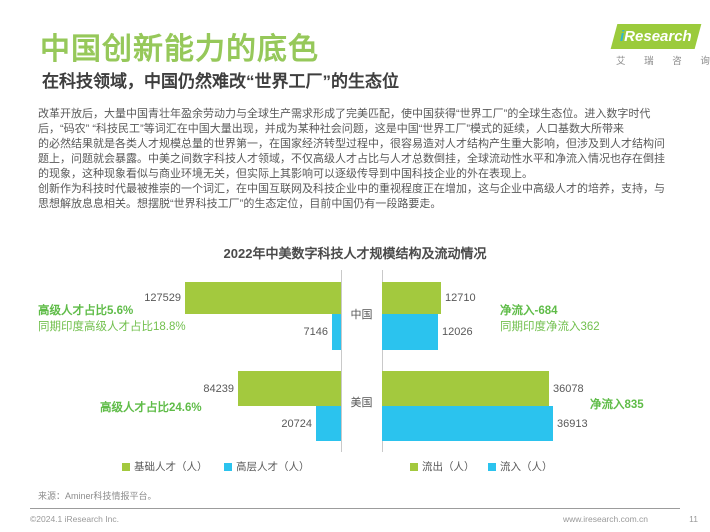  I want to click on bar-value-label: 12026, so click(457, 332).